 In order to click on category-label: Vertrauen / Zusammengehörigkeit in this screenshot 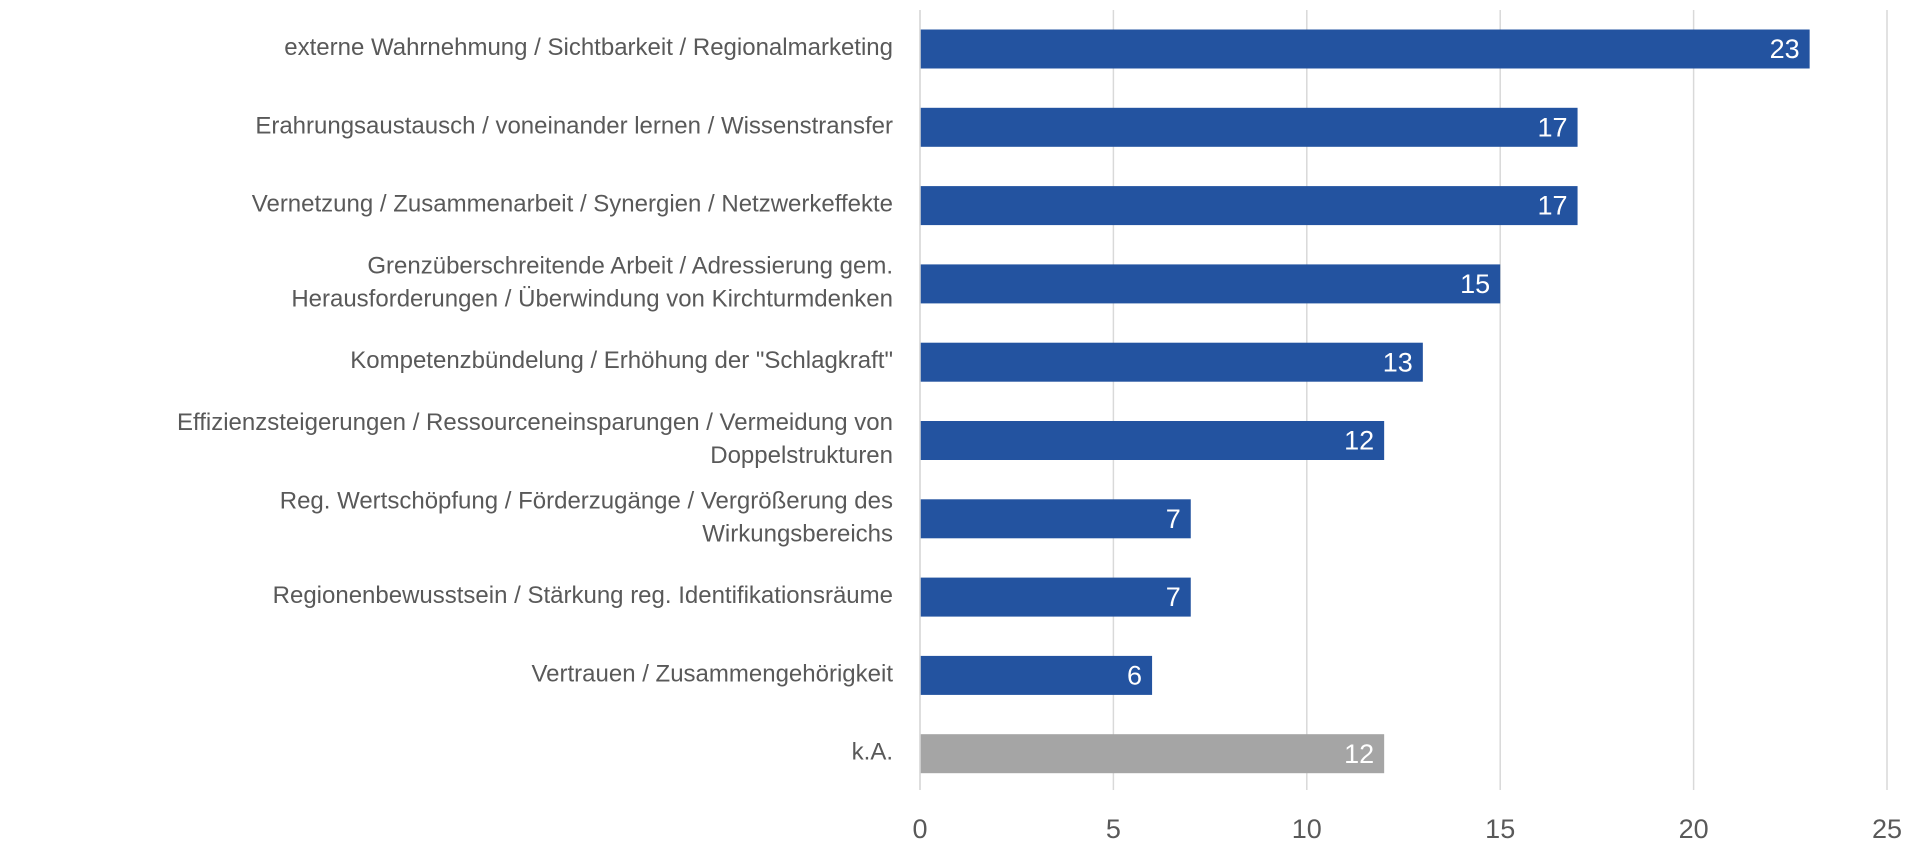, I will do `click(712, 674)`.